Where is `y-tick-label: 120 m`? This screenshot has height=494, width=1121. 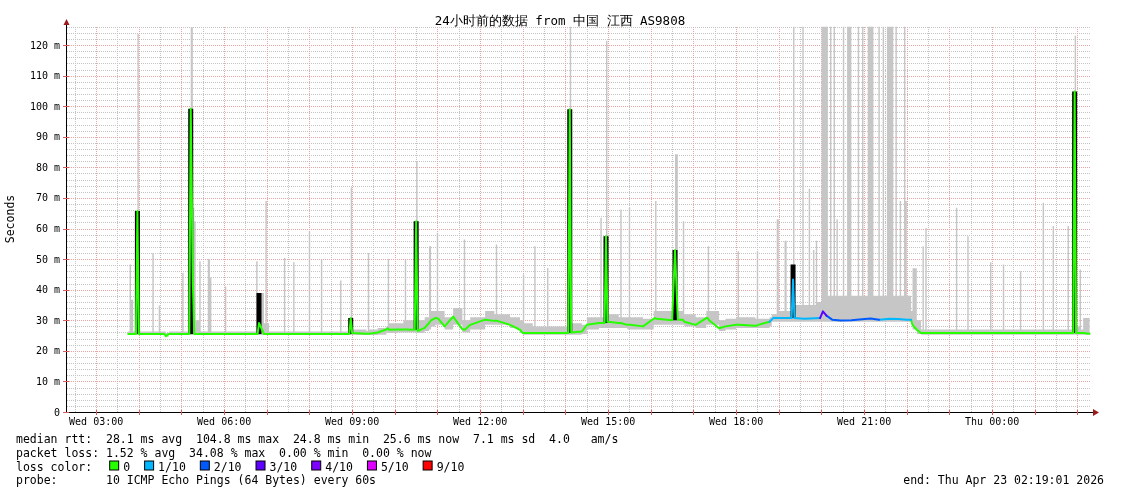
y-tick-label: 120 m is located at coordinates (44, 45).